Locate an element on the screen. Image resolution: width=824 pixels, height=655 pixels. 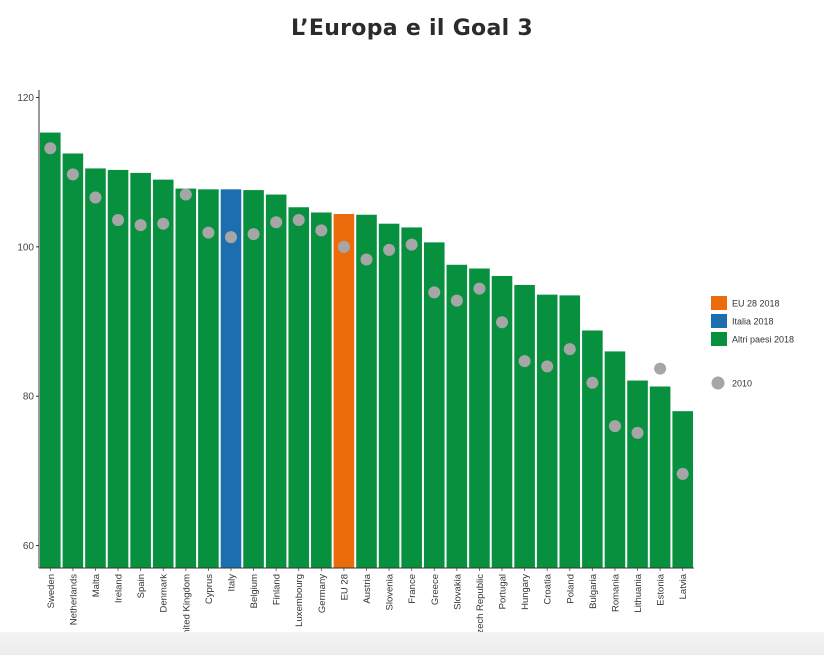
bar-poland is located at coordinates (570, 431).